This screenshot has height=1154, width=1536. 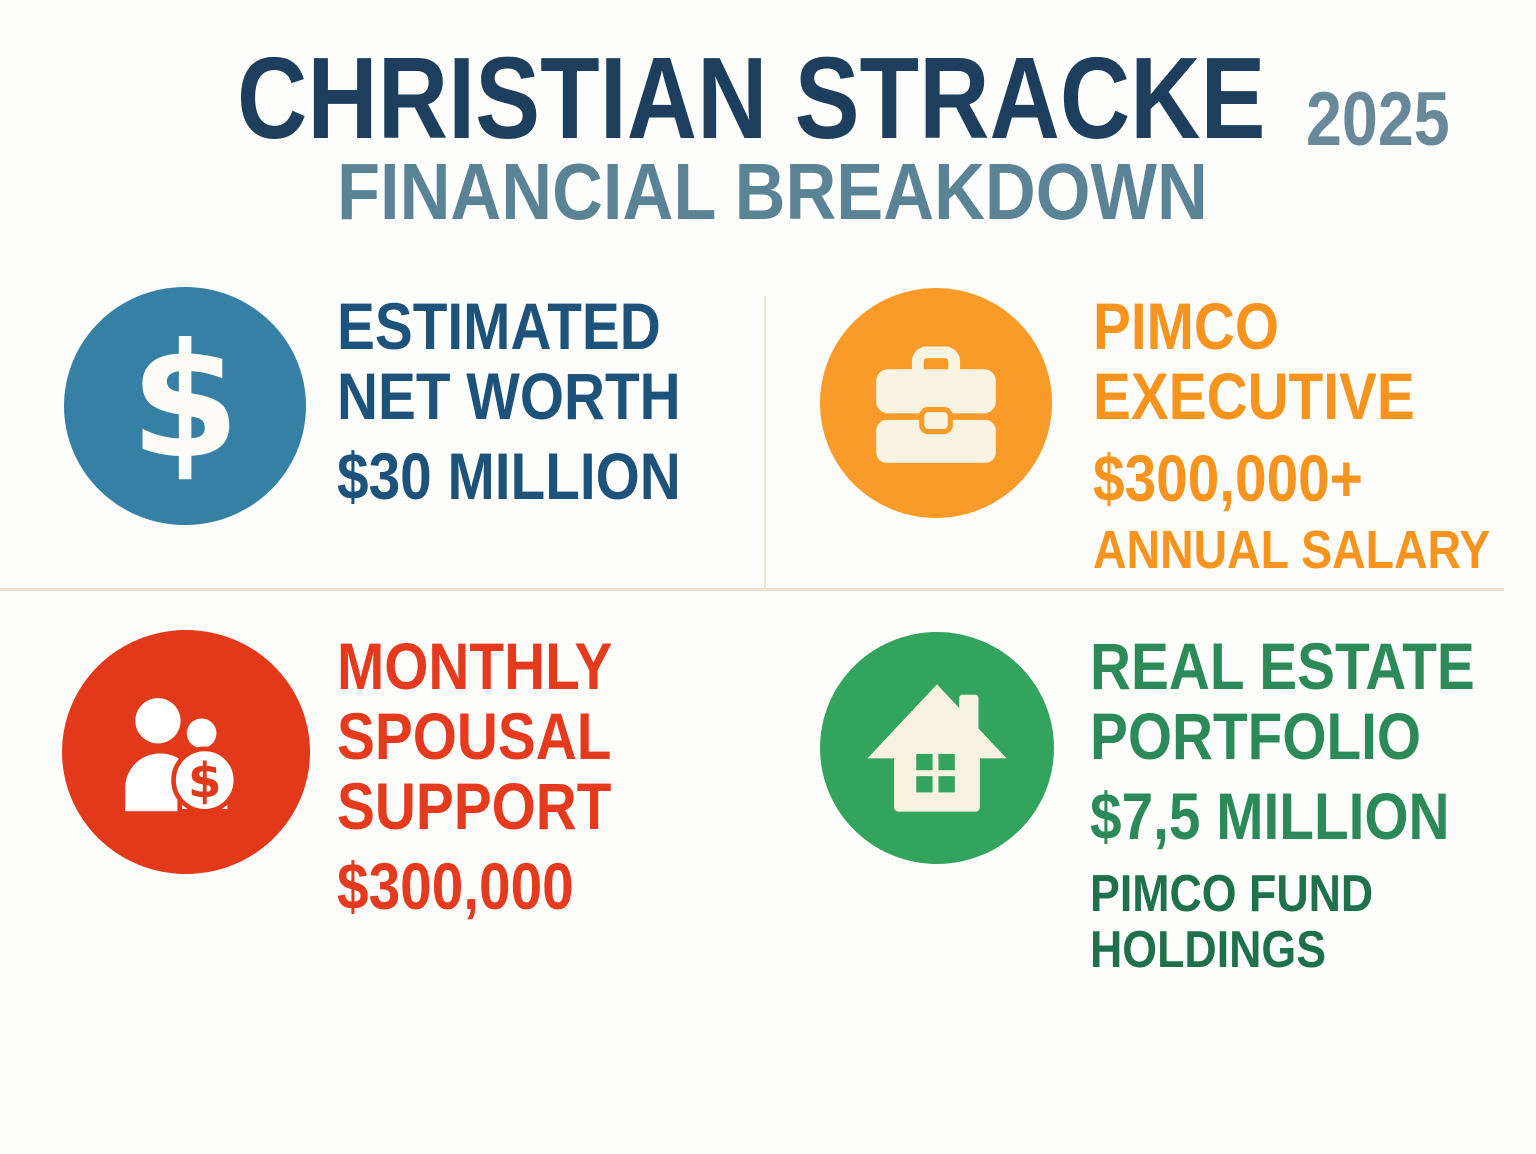 What do you see at coordinates (1186, 326) in the screenshot?
I see `salary-line: PIMCO` at bounding box center [1186, 326].